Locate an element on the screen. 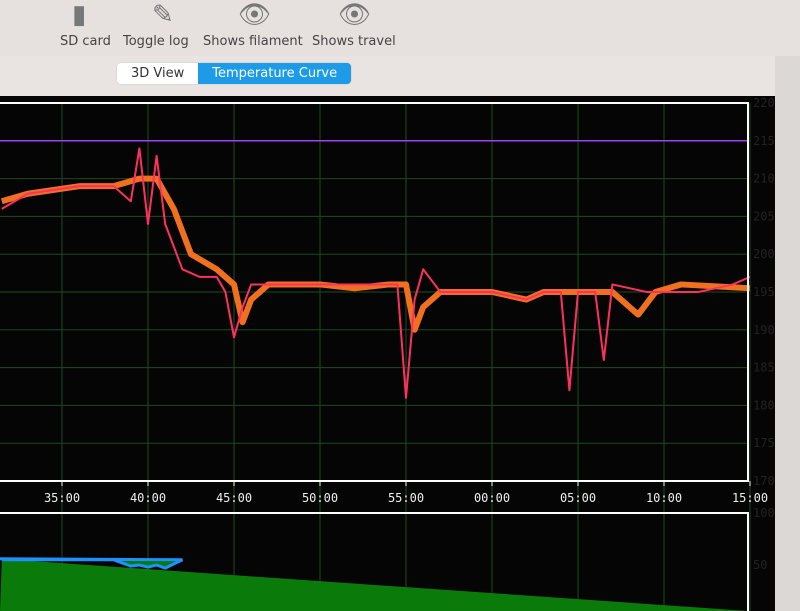 The width and height of the screenshot is (800, 611). y-tick-label: 210 is located at coordinates (764, 179).